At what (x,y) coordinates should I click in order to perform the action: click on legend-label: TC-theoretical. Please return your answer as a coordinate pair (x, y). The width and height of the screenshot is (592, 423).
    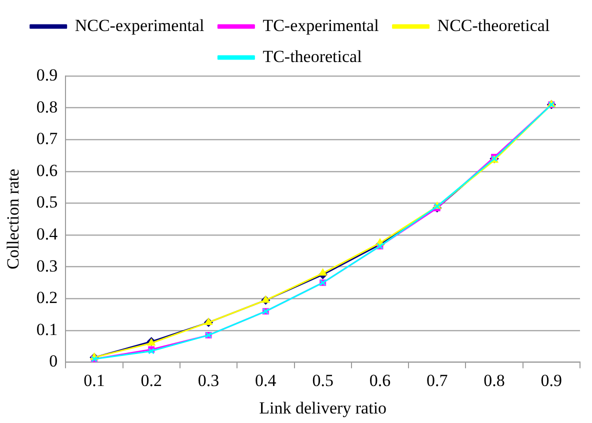
    Looking at the image, I should click on (312, 56).